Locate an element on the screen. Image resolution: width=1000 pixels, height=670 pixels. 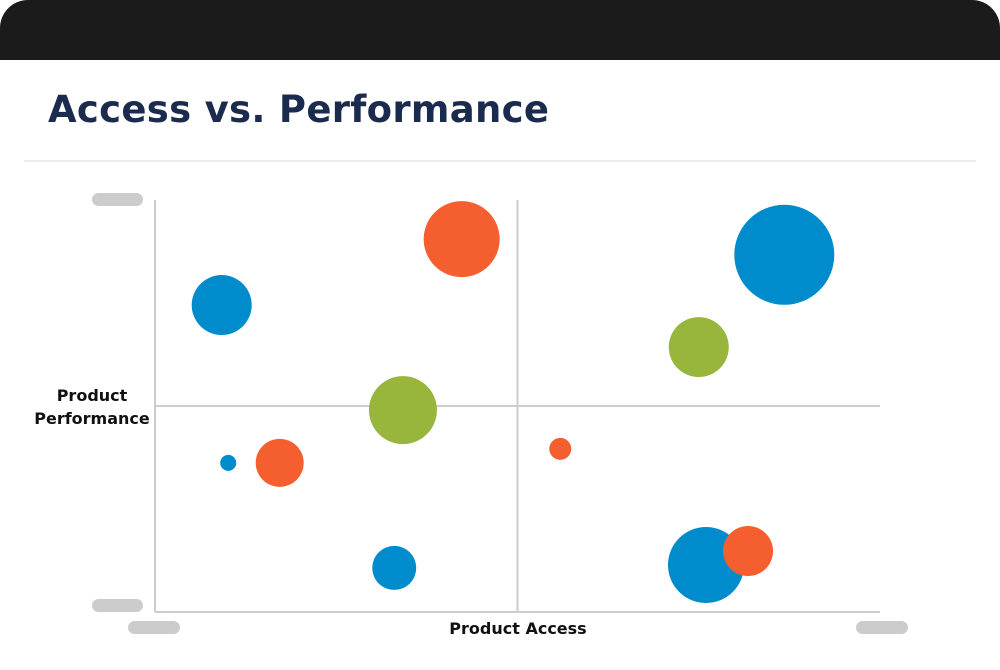
x-axis-max-label-placeholder is located at coordinates (882, 627).